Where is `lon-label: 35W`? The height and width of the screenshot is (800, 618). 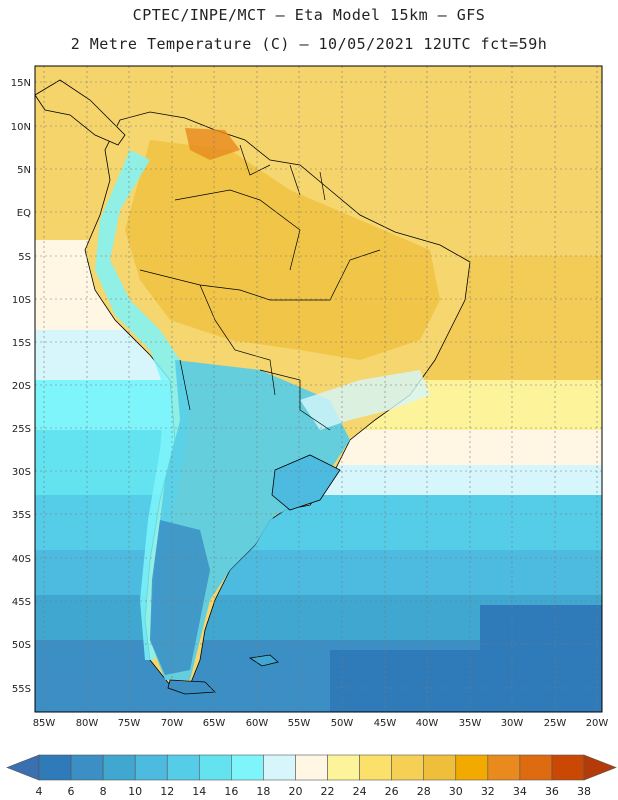 lon-label: 35W is located at coordinates (470, 723).